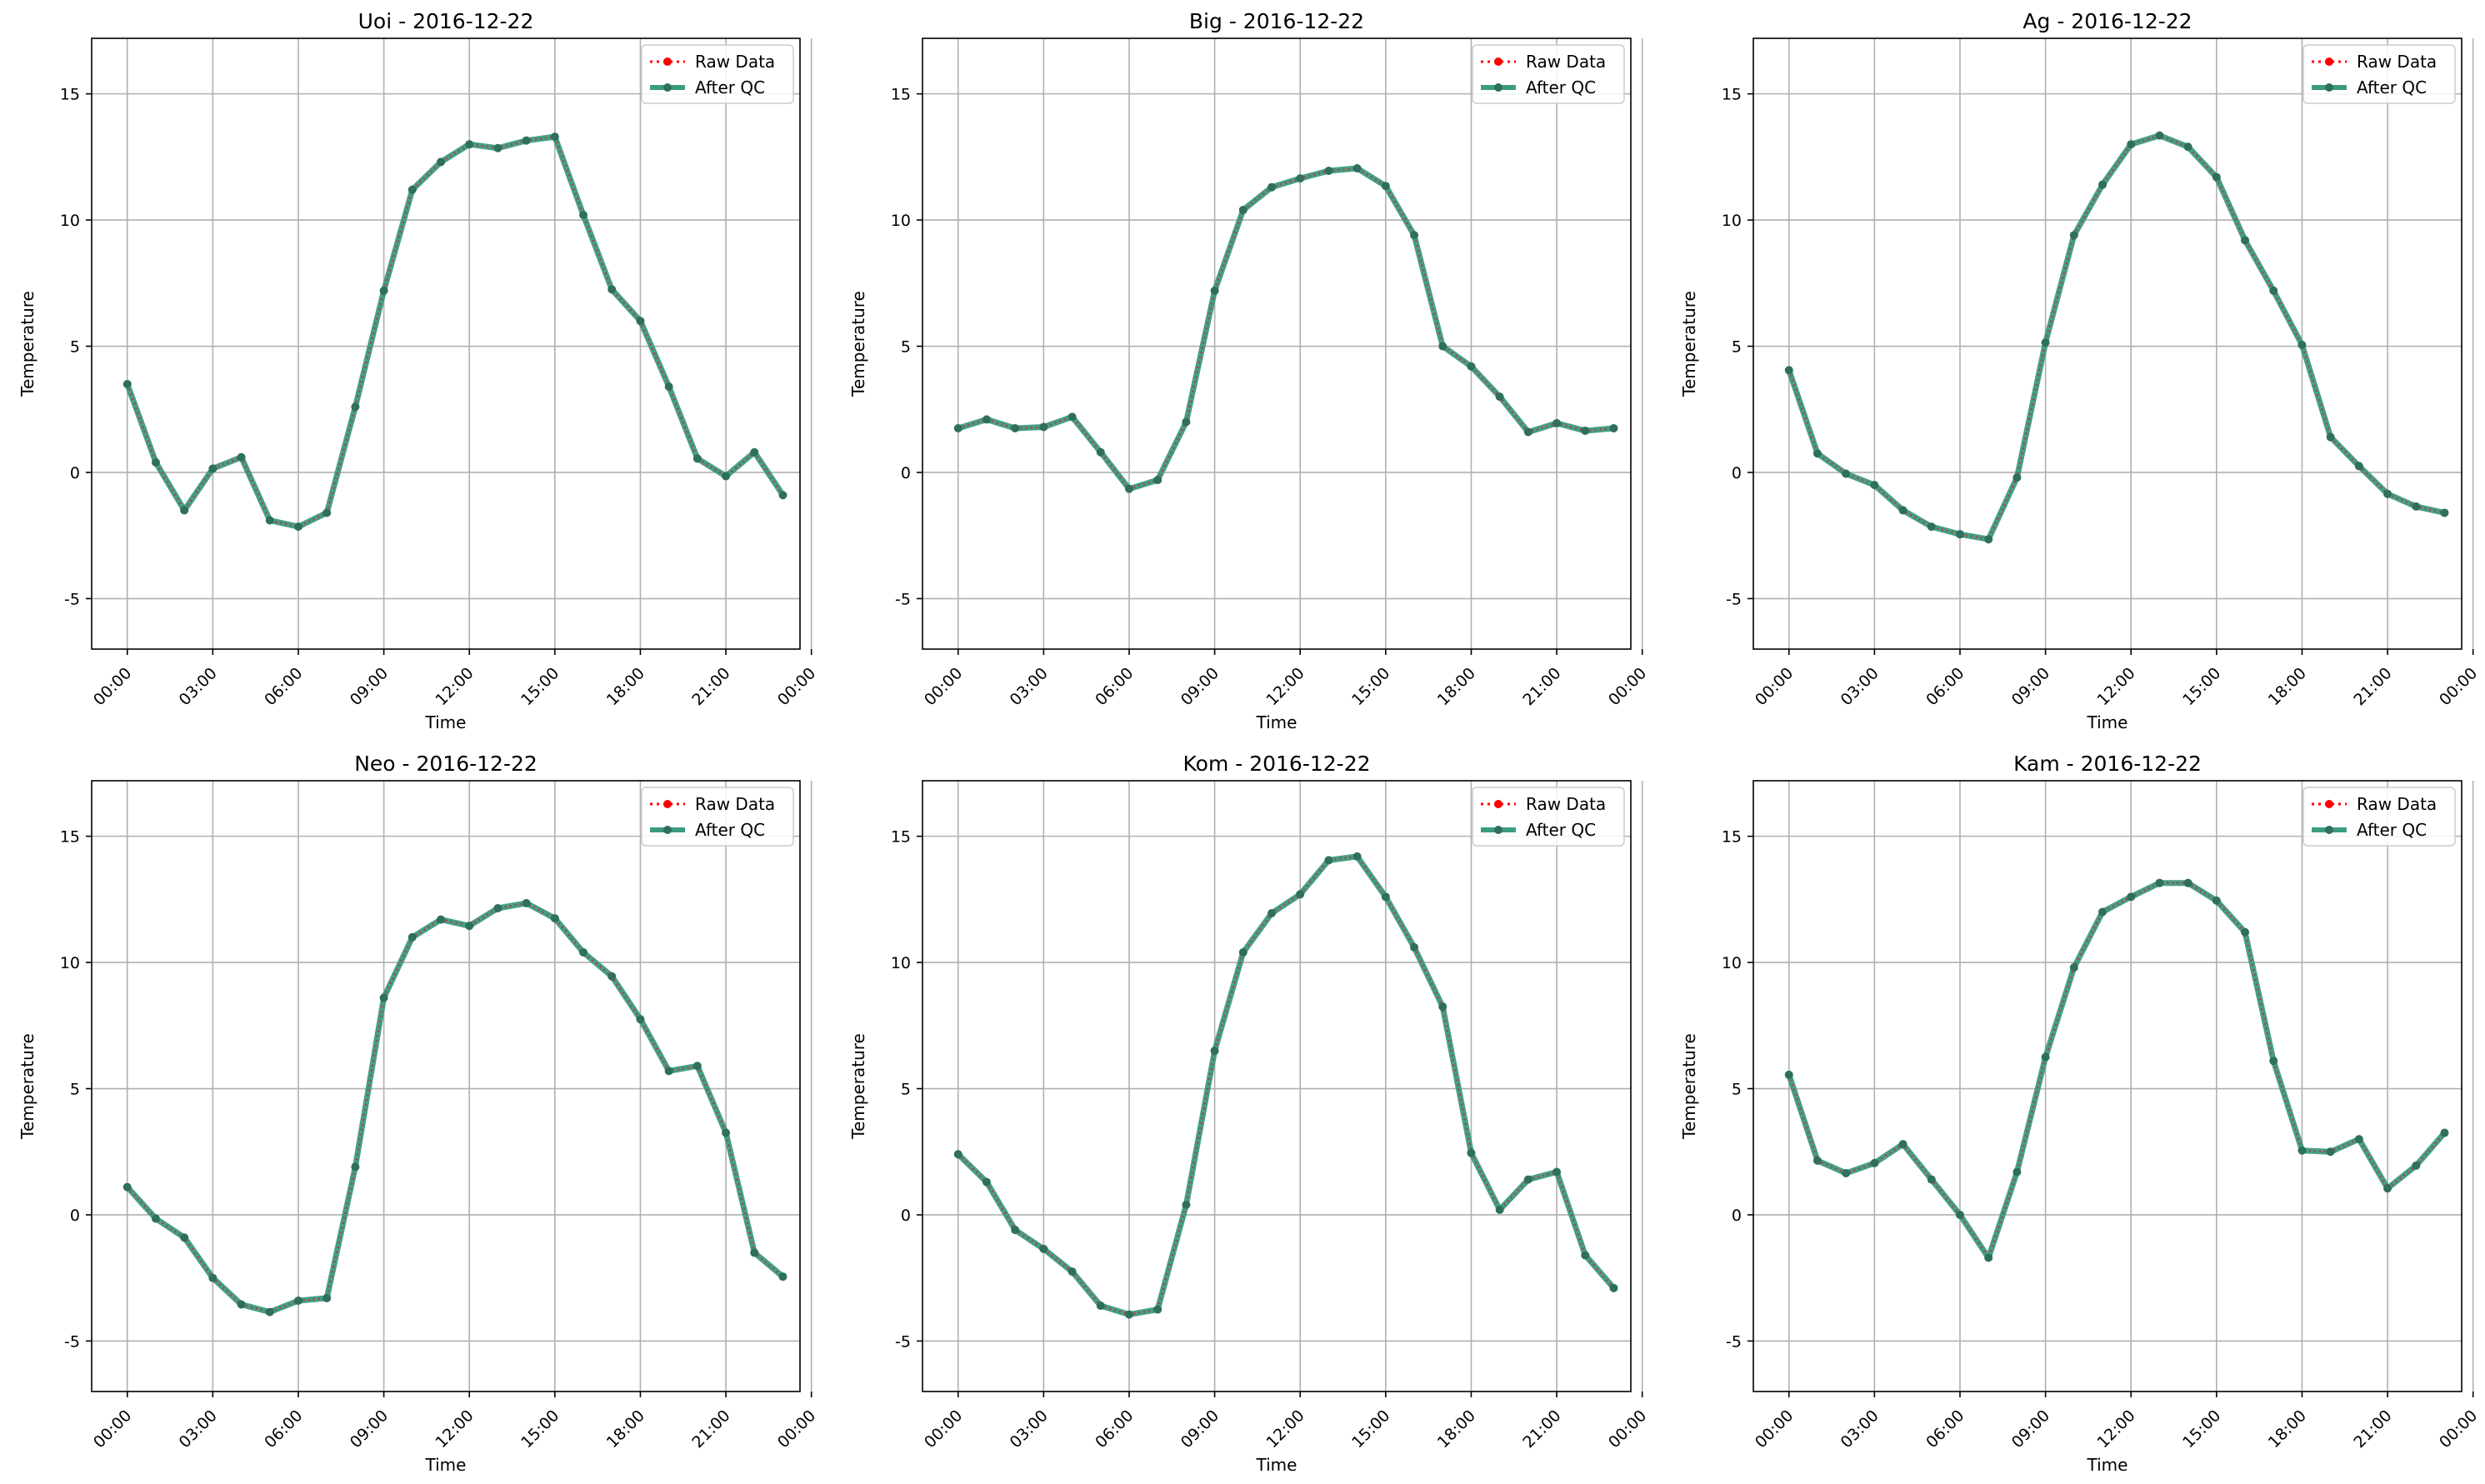 The height and width of the screenshot is (1484, 2485). Describe the element at coordinates (2392, 87) in the screenshot. I see `legend-qc-label: After QC` at that location.